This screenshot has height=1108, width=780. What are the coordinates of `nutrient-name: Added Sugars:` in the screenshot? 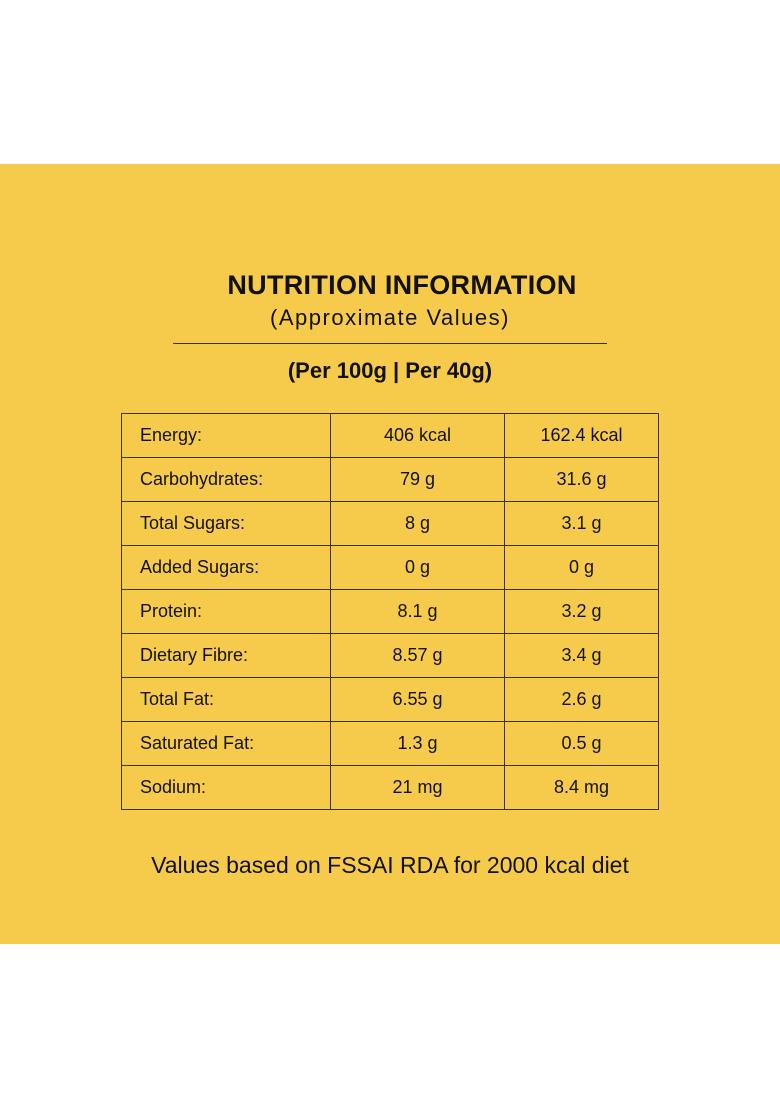 It's located at (226, 567).